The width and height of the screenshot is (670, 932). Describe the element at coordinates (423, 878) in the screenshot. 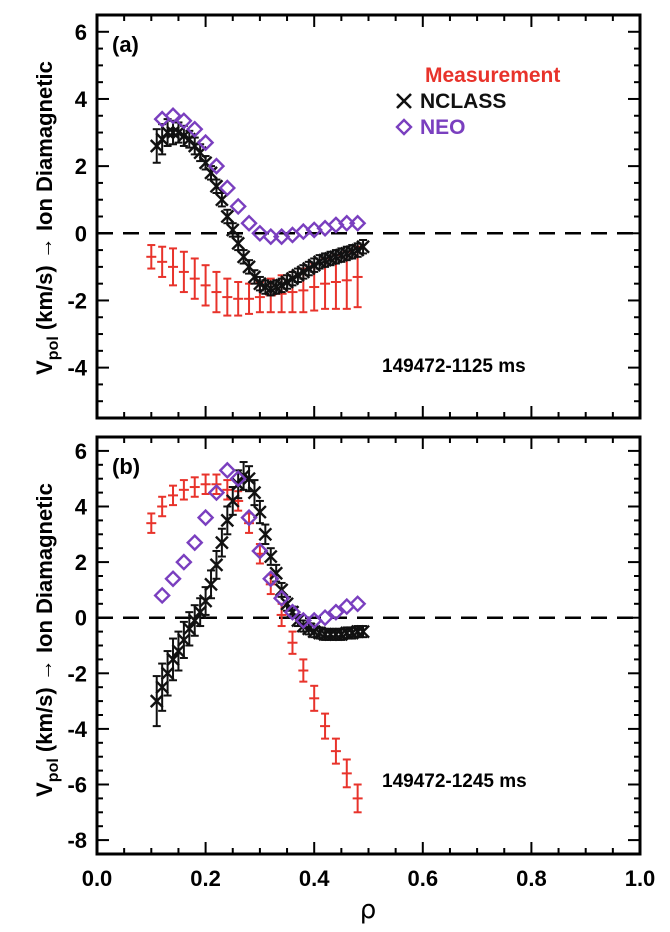

I see `x-tick-label: 0.6` at that location.